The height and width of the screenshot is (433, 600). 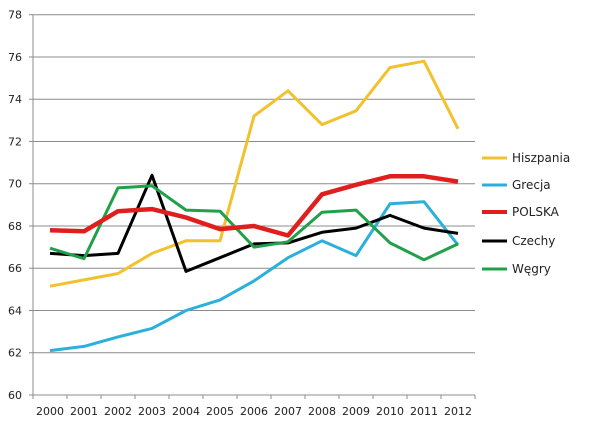 I want to click on series-line-węgry, so click(x=254, y=223).